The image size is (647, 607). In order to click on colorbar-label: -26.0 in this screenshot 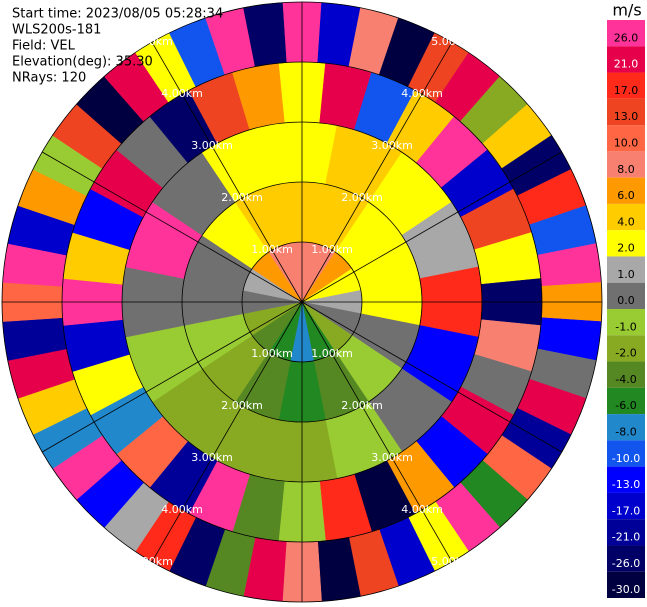, I will do `click(626, 563)`.